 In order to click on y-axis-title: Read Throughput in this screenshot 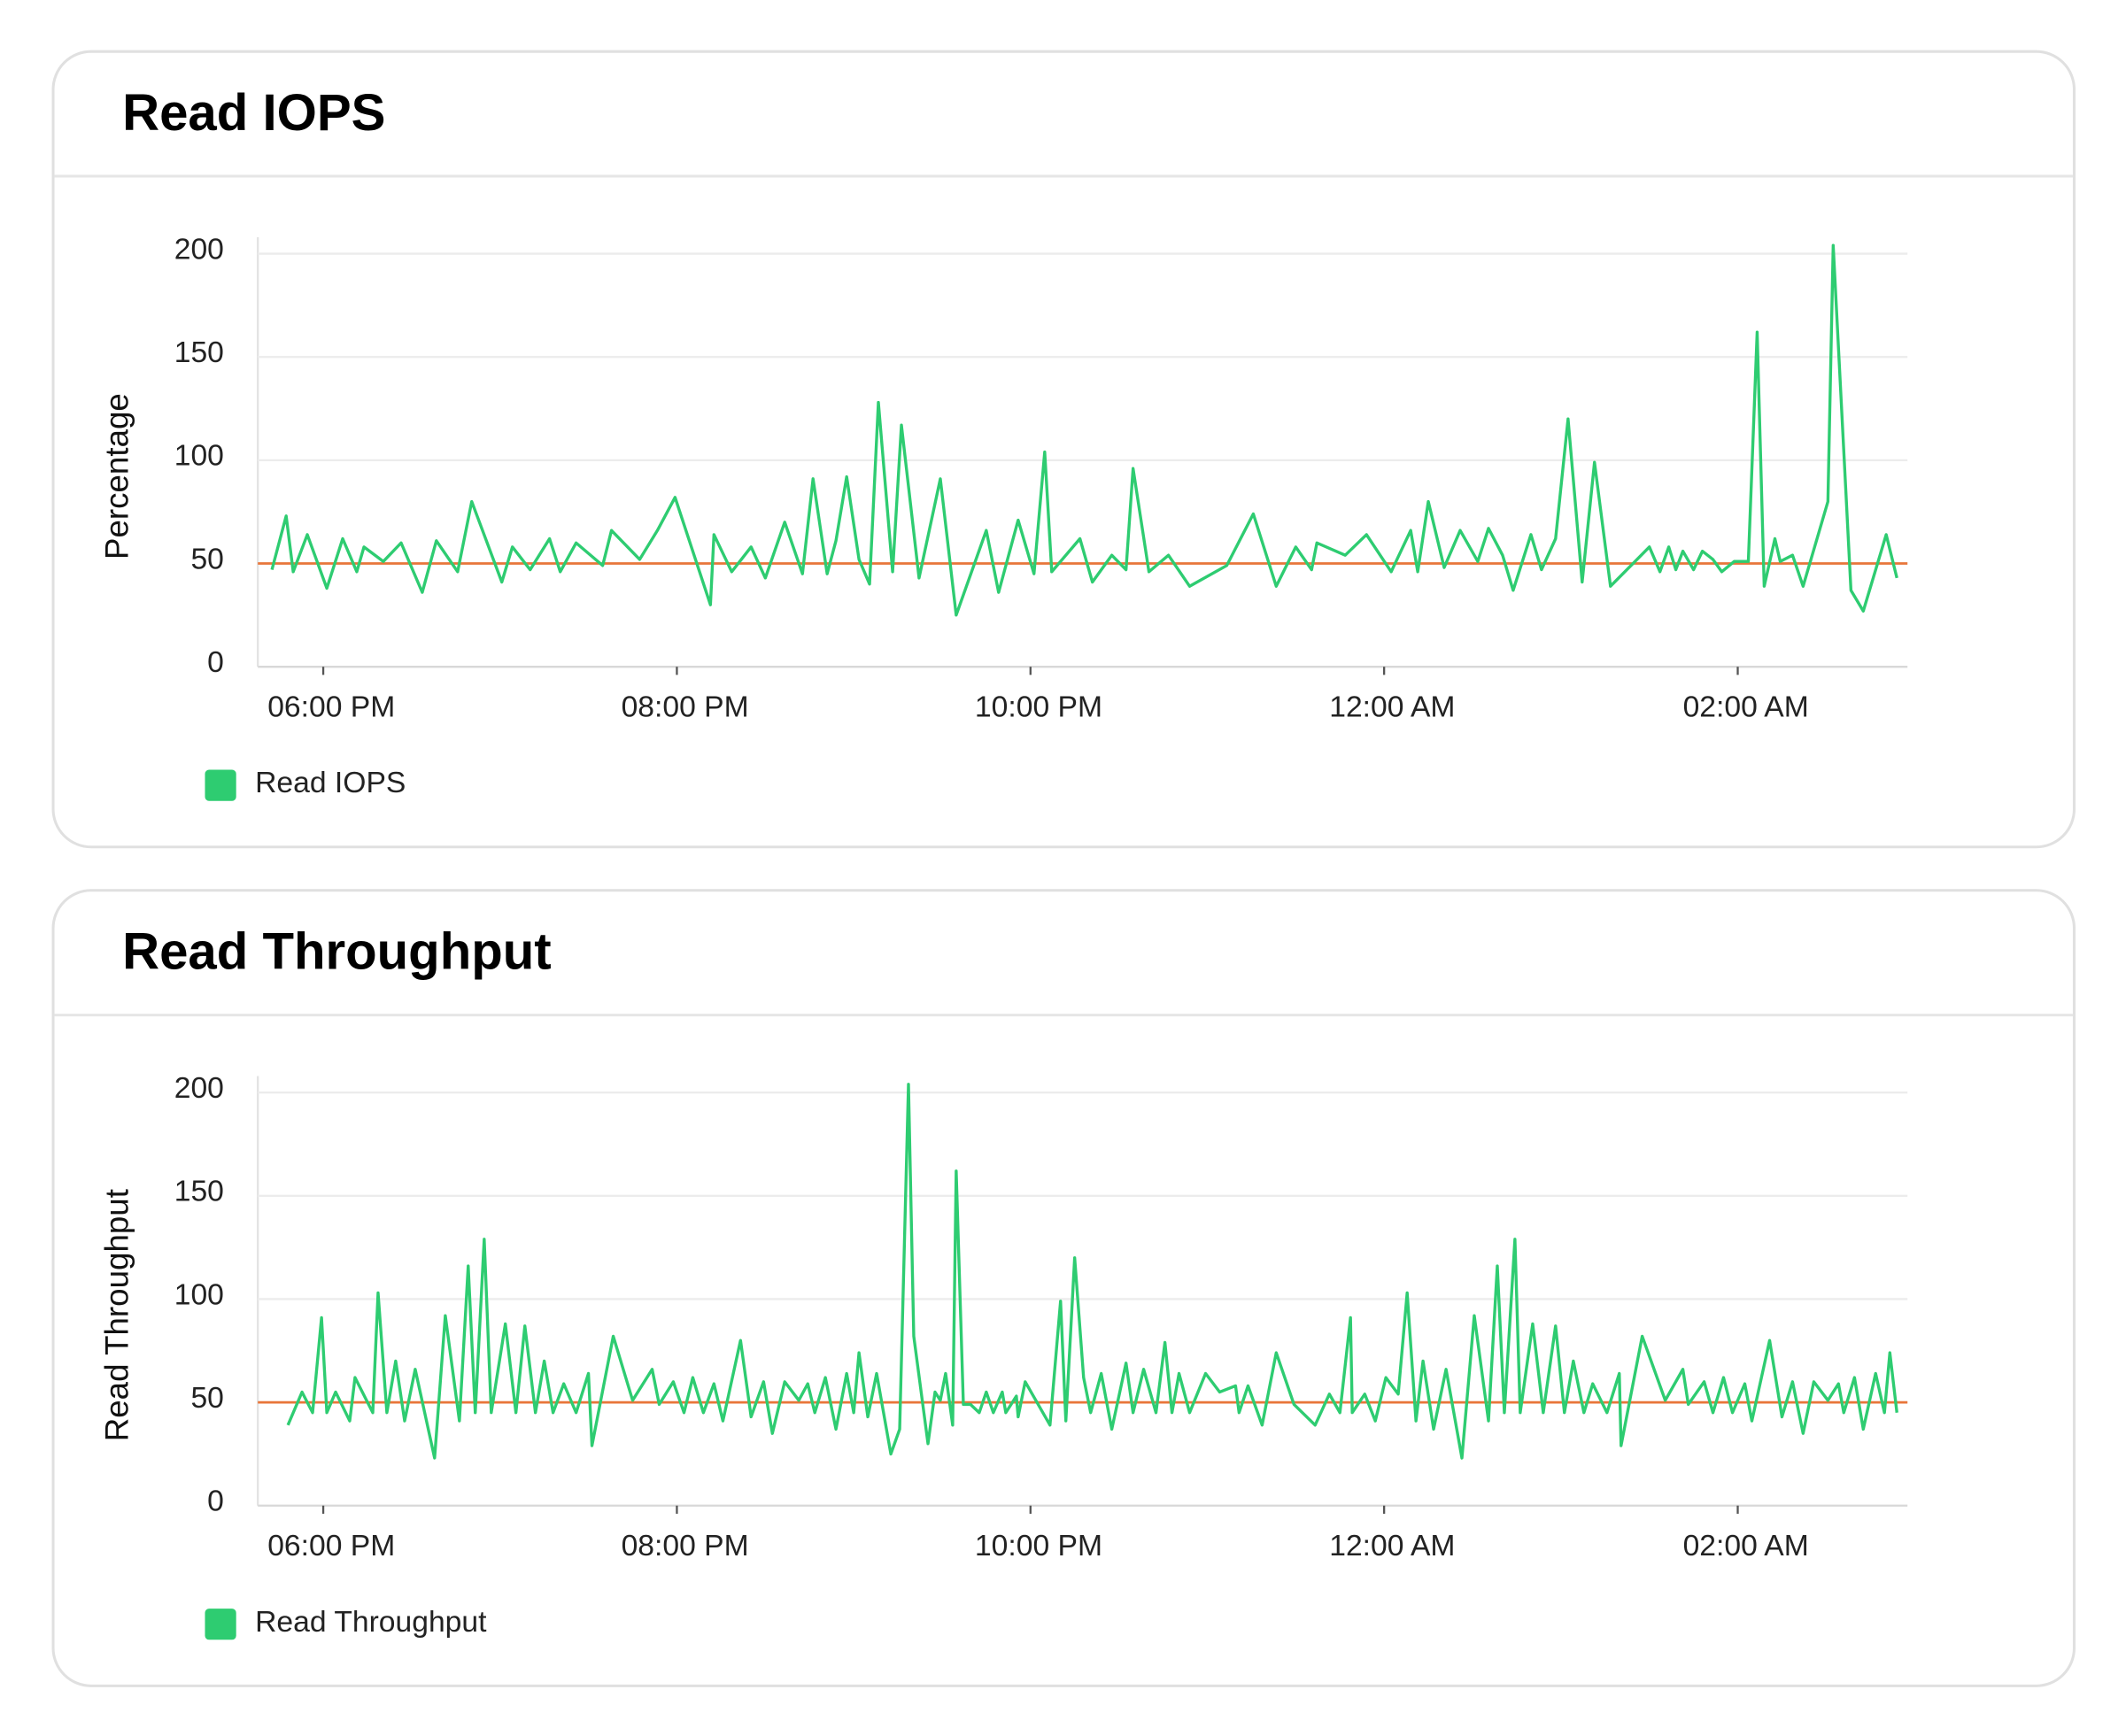, I will do `click(117, 1315)`.